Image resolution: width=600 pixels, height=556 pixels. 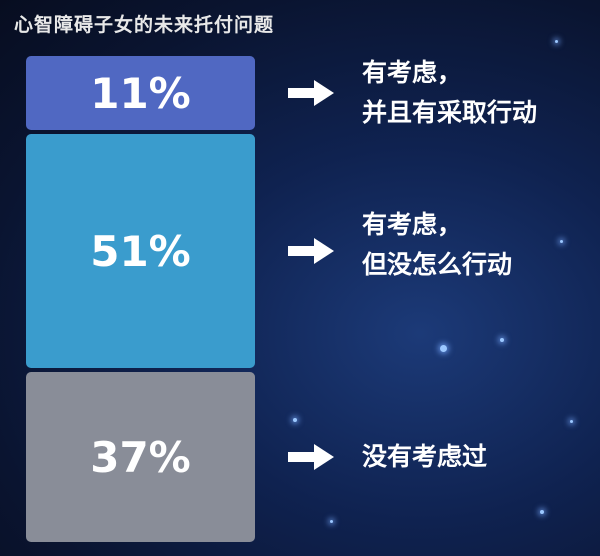 I want to click on bar-segment: 37%, so click(x=140, y=457).